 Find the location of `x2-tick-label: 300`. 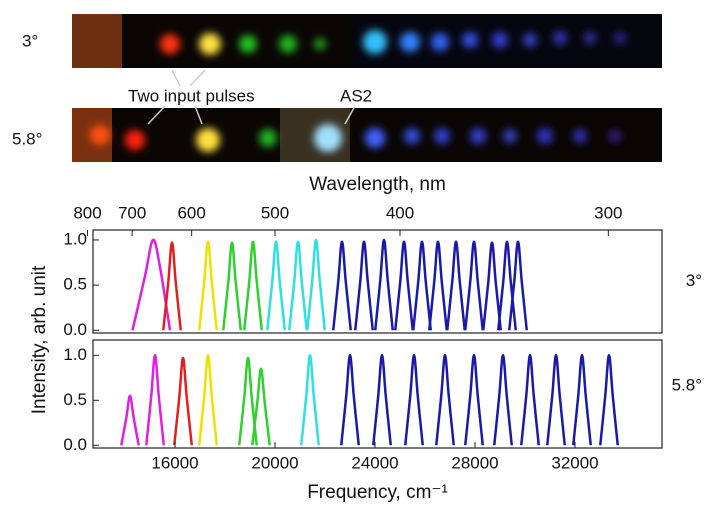

x2-tick-label: 300 is located at coordinates (608, 212).